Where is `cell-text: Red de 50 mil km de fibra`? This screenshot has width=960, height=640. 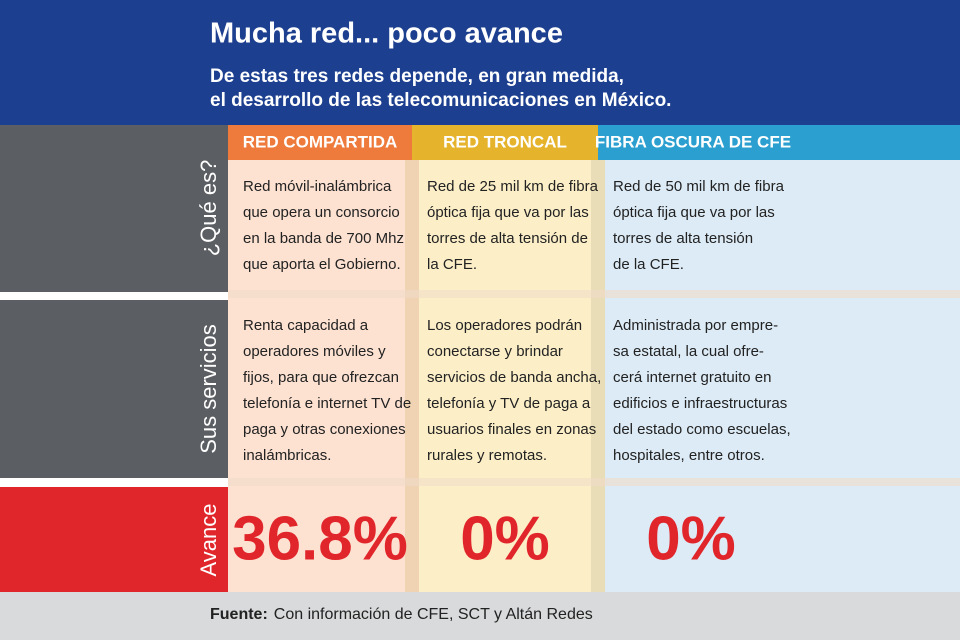
cell-text: Red de 50 mil km de fibra is located at coordinates (699, 186).